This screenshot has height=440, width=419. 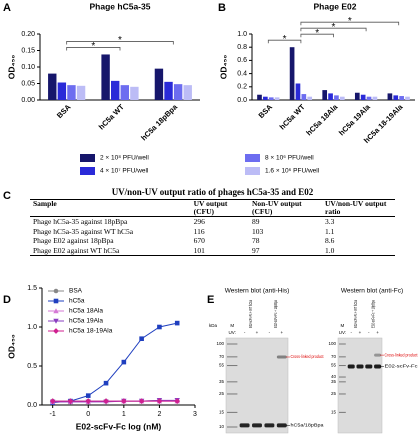 I want to click on uv-label: UV:, so click(x=232, y=332).